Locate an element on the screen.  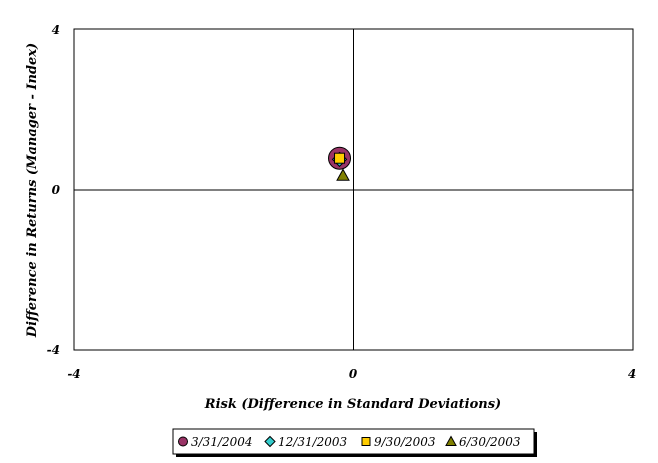
legend-label-0: 3/31/2004 is located at coordinates (222, 442).